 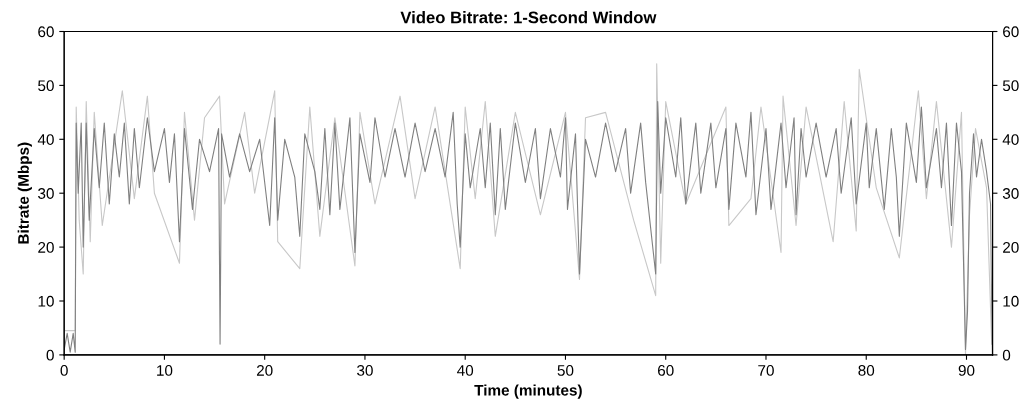 What do you see at coordinates (46, 193) in the screenshot?
I see `y-tick-label: 30` at bounding box center [46, 193].